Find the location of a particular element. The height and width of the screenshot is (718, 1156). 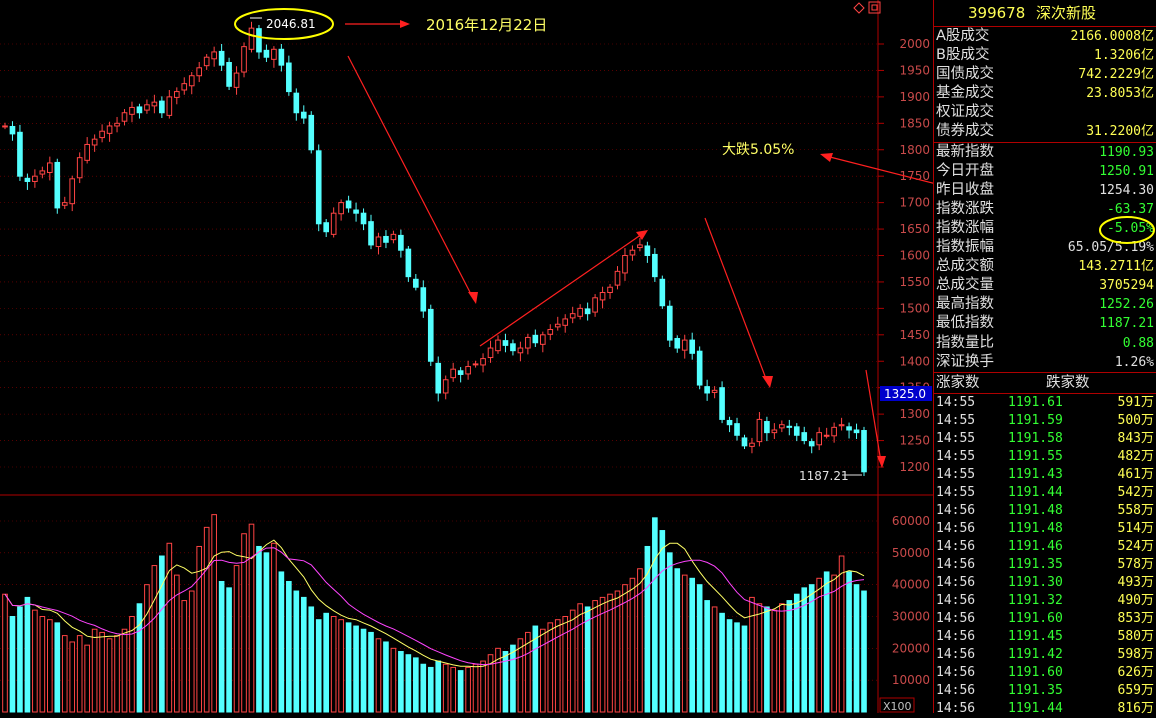

tick-volume: 591万 is located at coordinates (1135, 402).